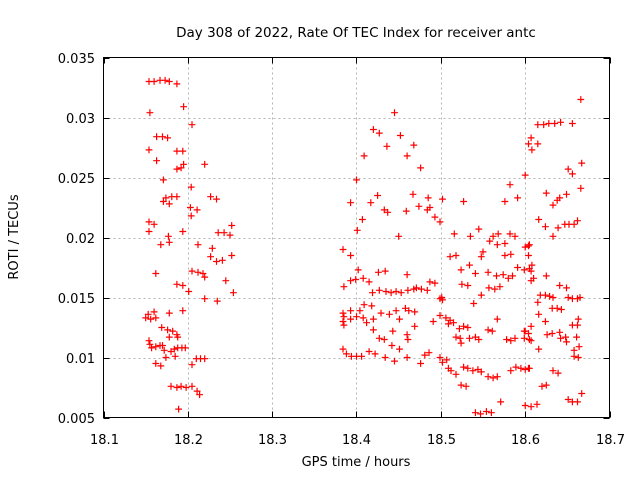  Describe the element at coordinates (80, 119) in the screenshot. I see `y-tick-label: 0.03` at that location.